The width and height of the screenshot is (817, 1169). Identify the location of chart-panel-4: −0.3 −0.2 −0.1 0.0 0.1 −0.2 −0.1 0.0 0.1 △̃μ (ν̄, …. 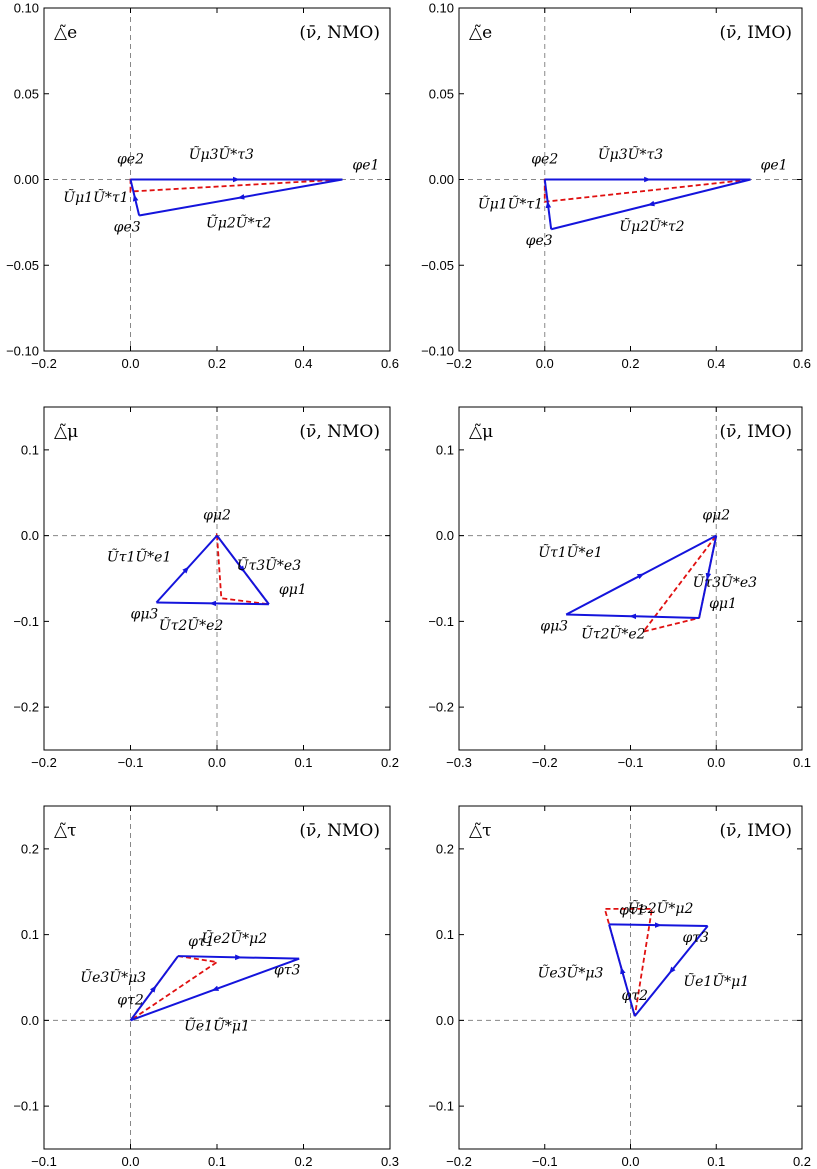
(619, 588).